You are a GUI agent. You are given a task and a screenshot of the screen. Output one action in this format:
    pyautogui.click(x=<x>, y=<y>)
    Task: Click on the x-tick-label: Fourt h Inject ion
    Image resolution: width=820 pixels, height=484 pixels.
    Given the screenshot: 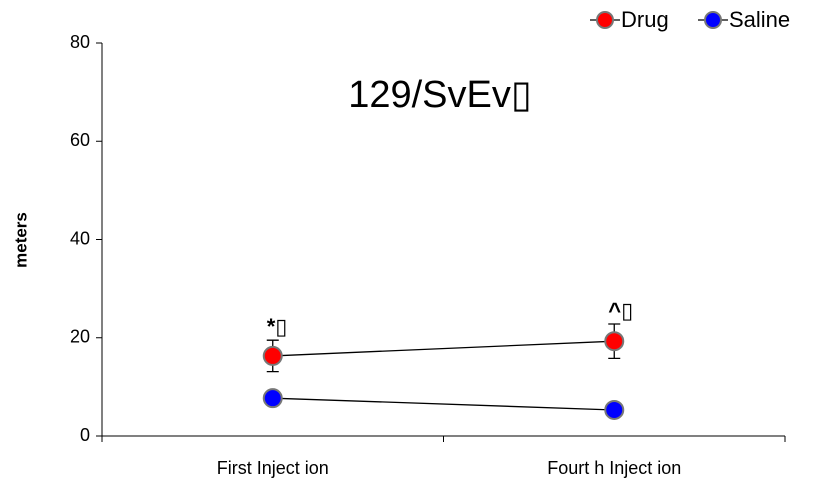 What is the action you would take?
    pyautogui.click(x=614, y=468)
    